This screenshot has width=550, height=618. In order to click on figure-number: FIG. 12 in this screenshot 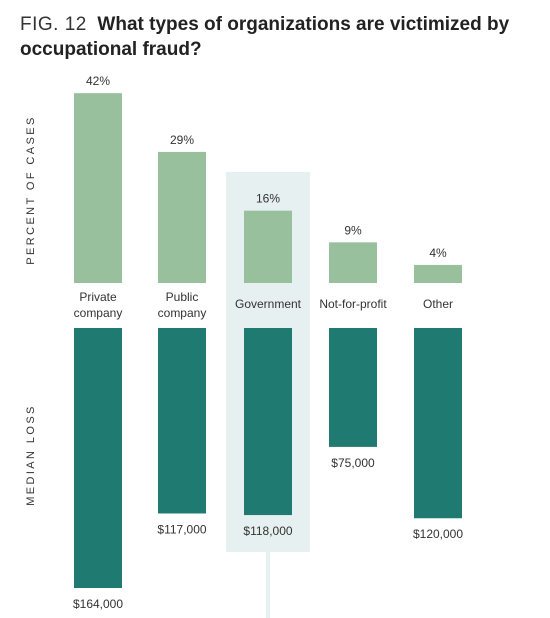, I will do `click(53, 24)`.